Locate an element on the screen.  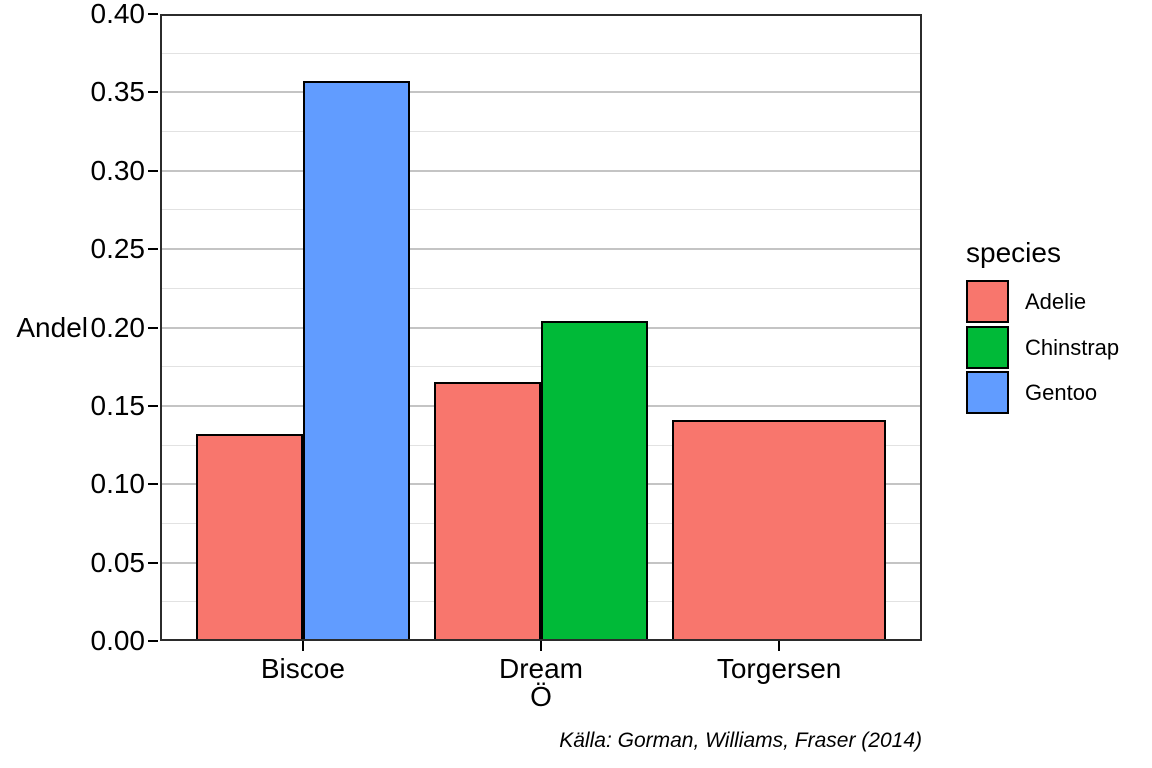
x-axis-tick-label: Dream is located at coordinates (540, 668).